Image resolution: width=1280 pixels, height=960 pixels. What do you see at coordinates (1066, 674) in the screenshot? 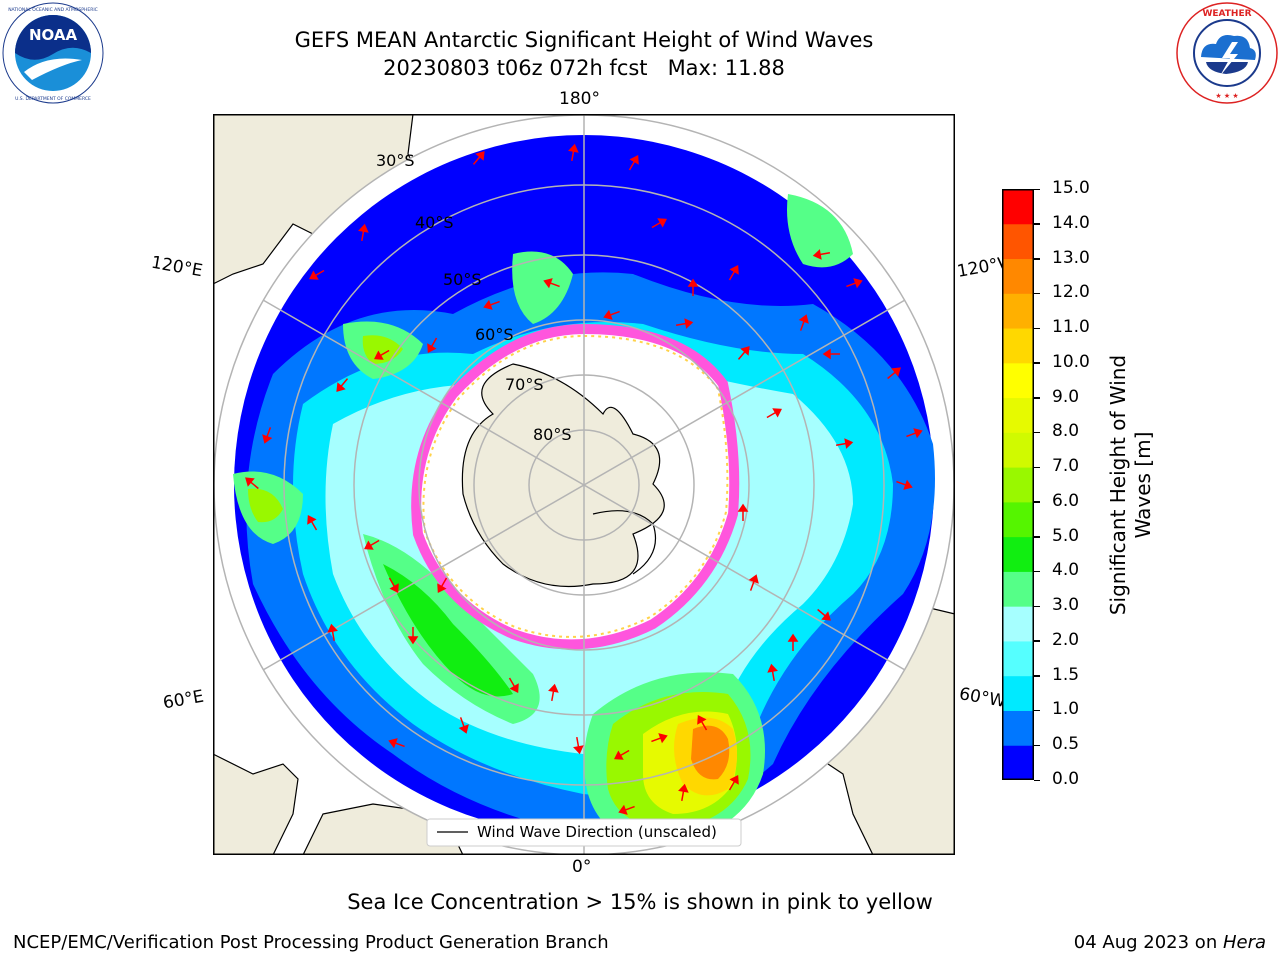
I see `colorbar-tick-label: 1.5` at bounding box center [1066, 674].